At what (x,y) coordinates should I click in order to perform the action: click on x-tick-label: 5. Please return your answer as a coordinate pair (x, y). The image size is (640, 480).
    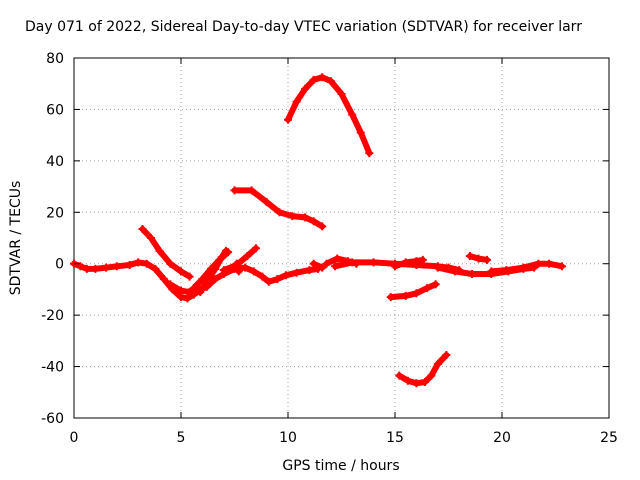
    Looking at the image, I should click on (181, 438).